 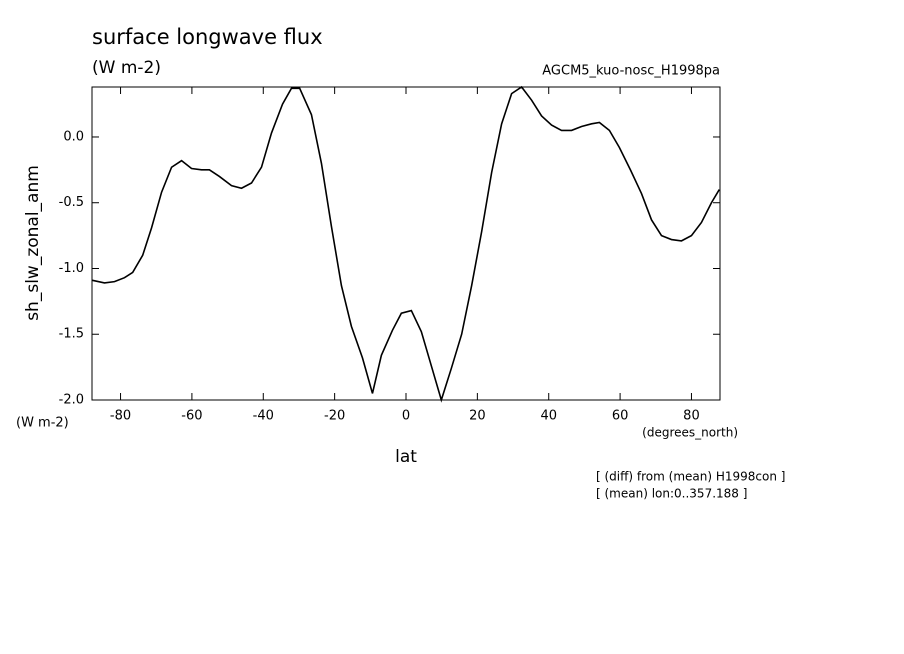 I want to click on x-tick-label: 40, so click(x=548, y=416).